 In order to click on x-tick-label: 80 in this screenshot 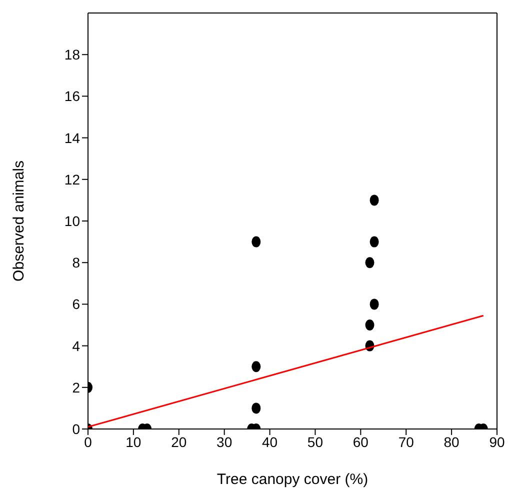, I will do `click(452, 442)`.